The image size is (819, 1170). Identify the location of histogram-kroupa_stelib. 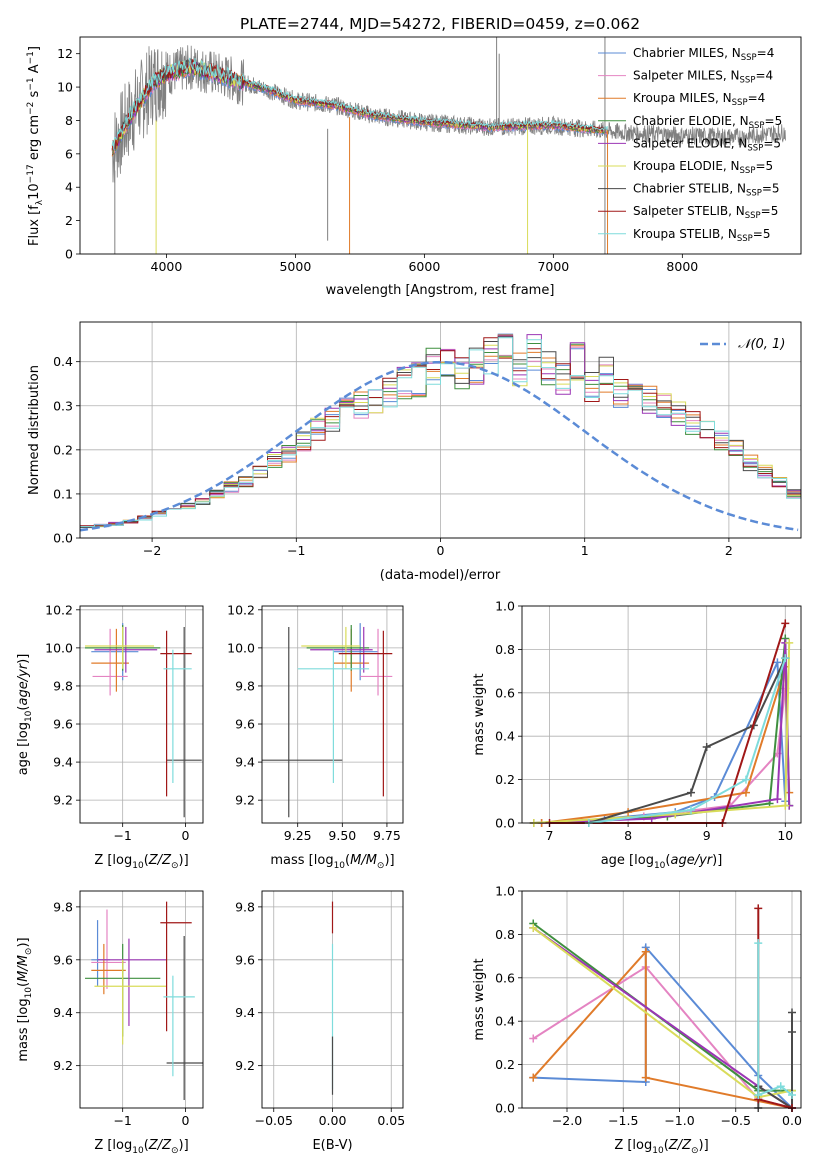
(440, 432).